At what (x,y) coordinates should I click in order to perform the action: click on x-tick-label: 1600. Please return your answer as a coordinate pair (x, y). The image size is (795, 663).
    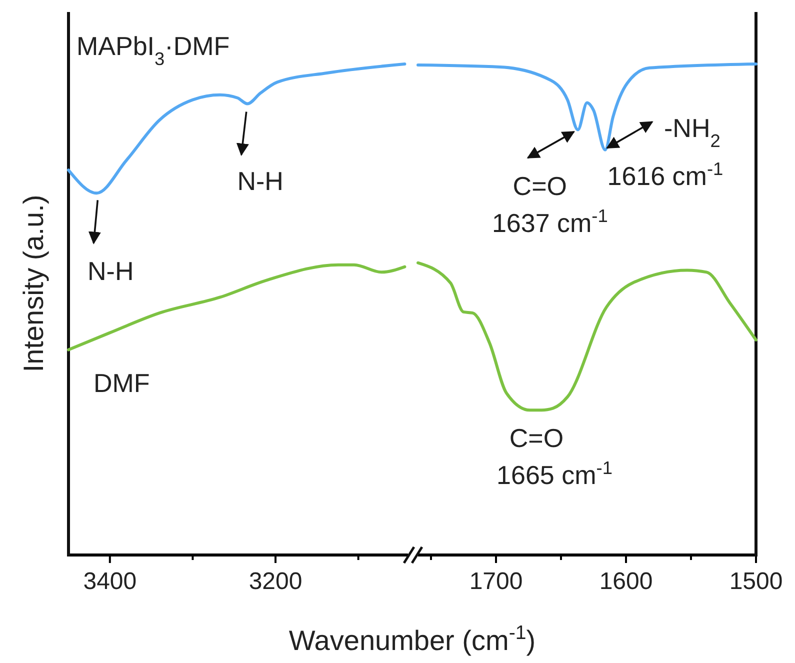
    Looking at the image, I should click on (626, 582).